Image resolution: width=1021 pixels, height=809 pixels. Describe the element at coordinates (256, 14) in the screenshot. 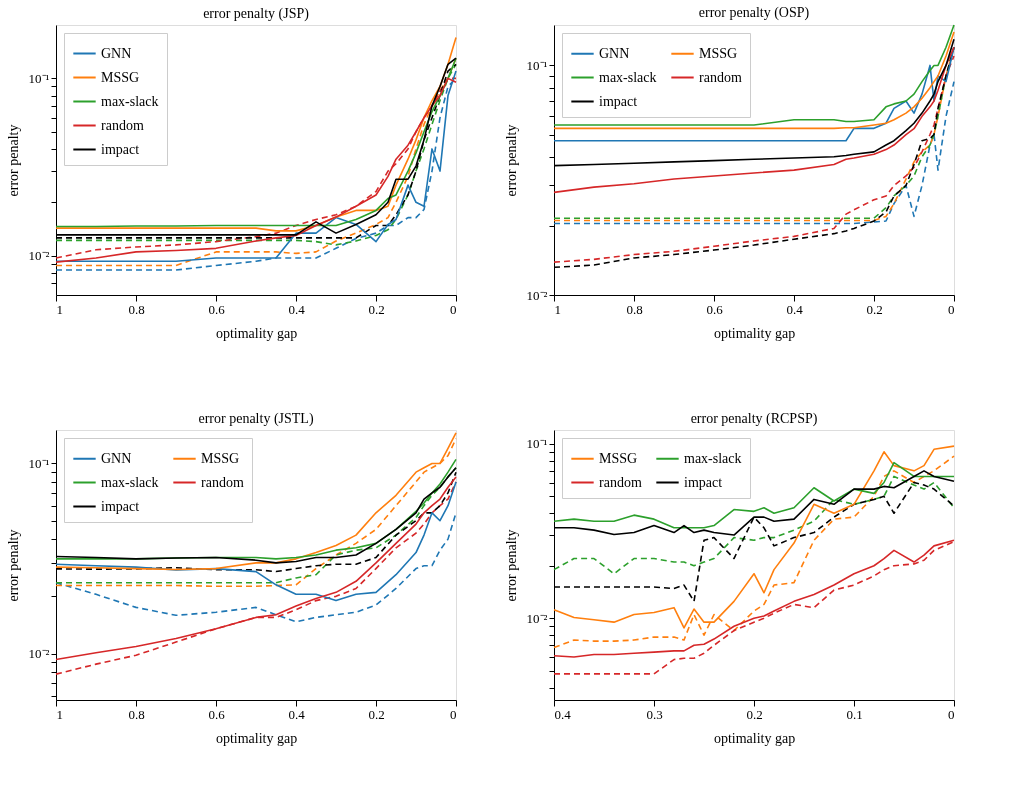

I see `chart-title: error penalty (JSP)` at that location.